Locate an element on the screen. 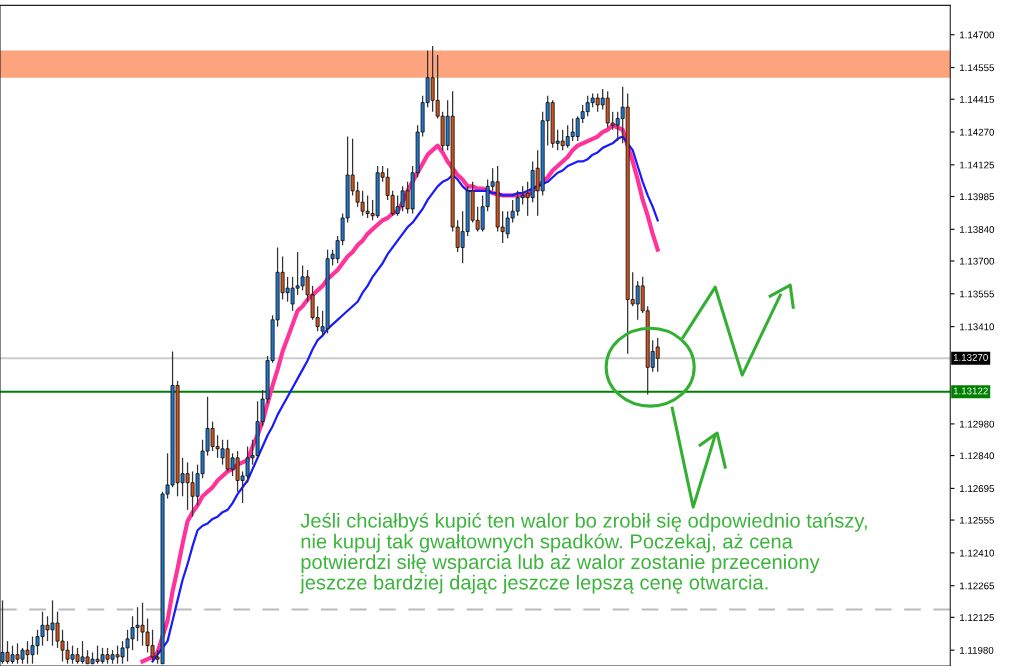 Image resolution: width=1024 pixels, height=666 pixels. y-tick-label: 1.13410 is located at coordinates (977, 327).